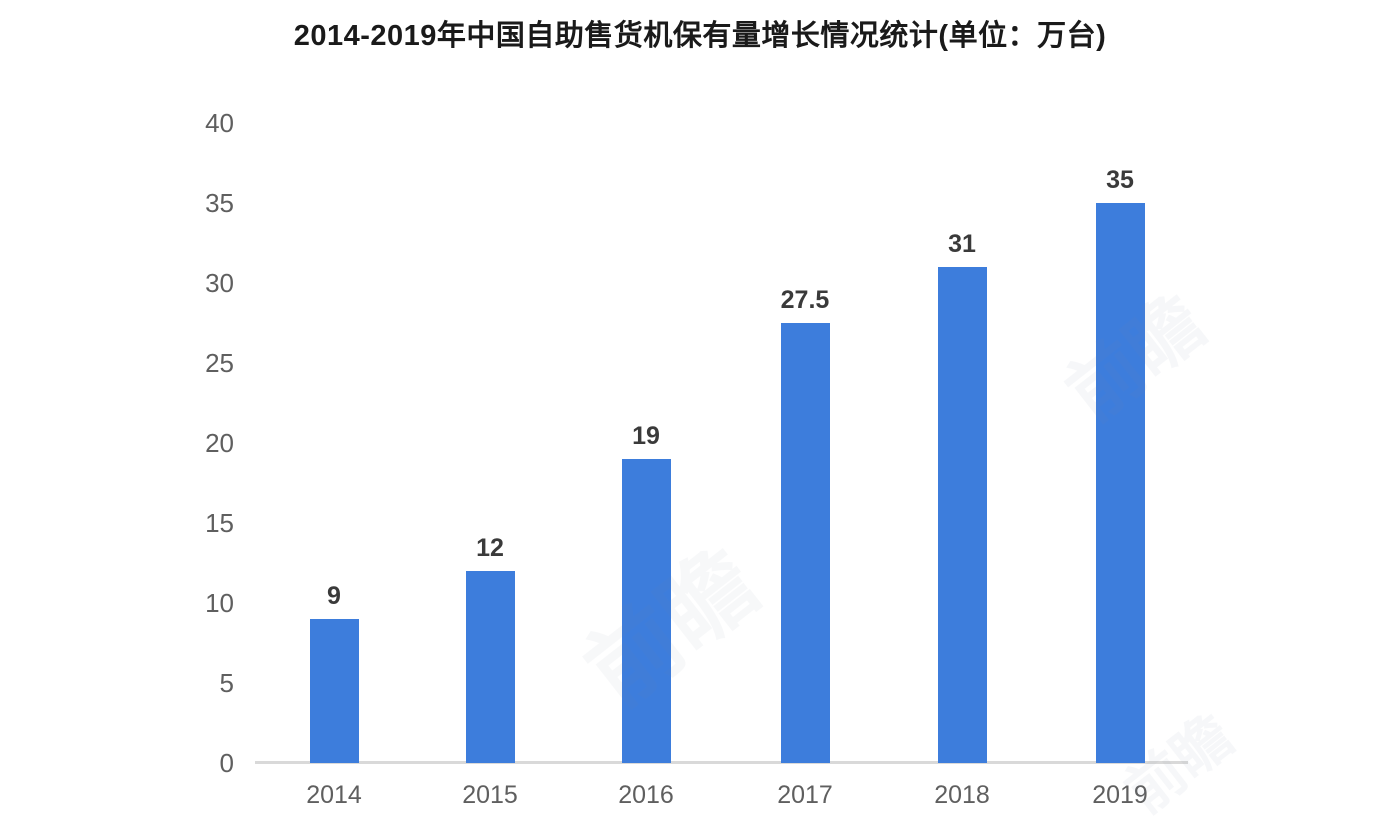  I want to click on y-tick-label: 20, so click(219, 443).